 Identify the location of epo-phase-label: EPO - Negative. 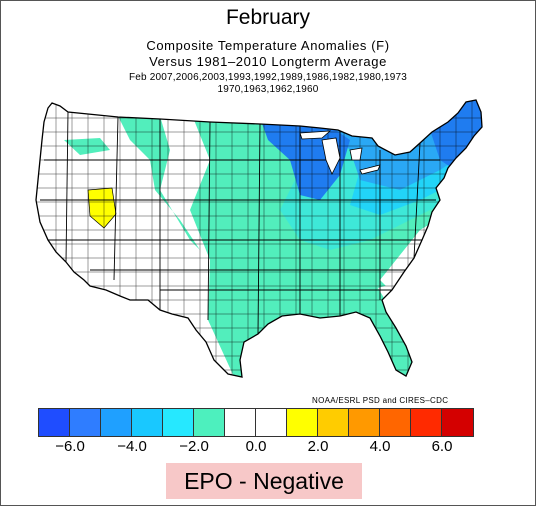
(264, 481).